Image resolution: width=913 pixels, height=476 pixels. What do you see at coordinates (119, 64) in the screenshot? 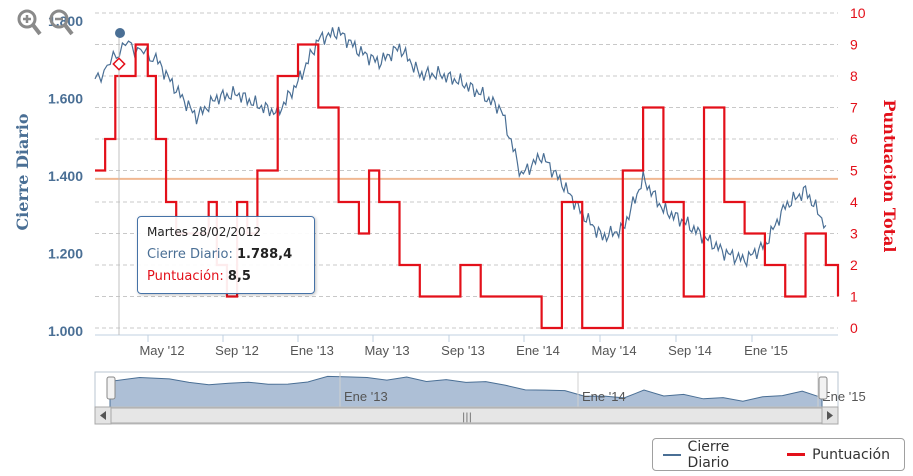
I see `hover-point-puntuacion` at bounding box center [119, 64].